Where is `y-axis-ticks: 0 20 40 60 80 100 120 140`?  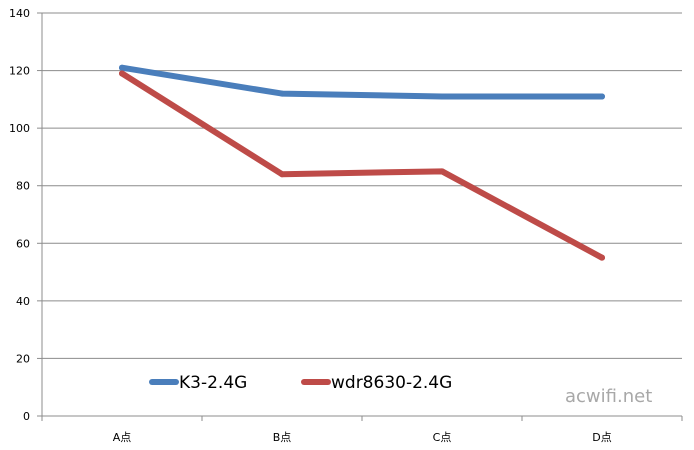
y-axis-ticks: 0 20 40 60 80 100 120 140 is located at coordinates (19, 215).